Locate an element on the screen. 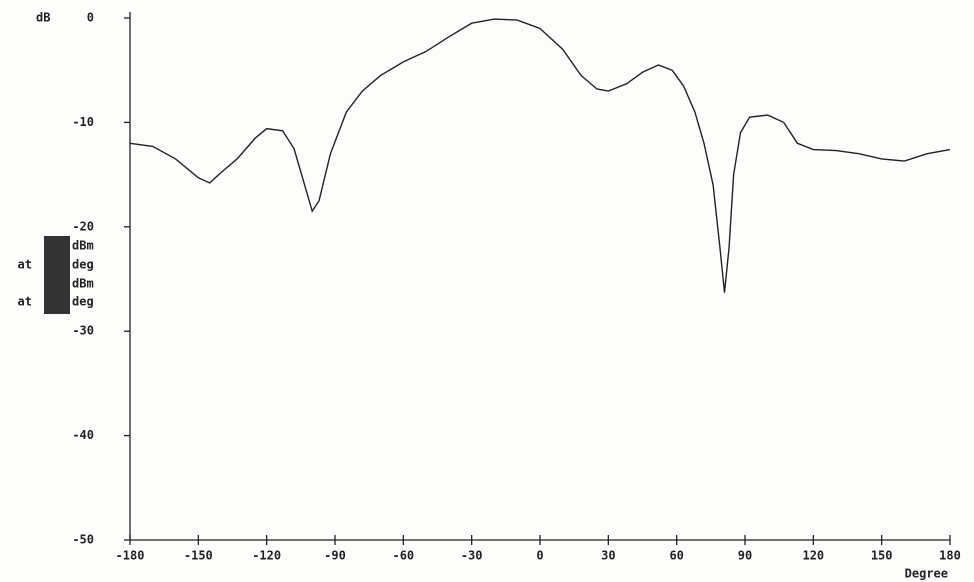  x-tick-label: 60 is located at coordinates (676, 556).